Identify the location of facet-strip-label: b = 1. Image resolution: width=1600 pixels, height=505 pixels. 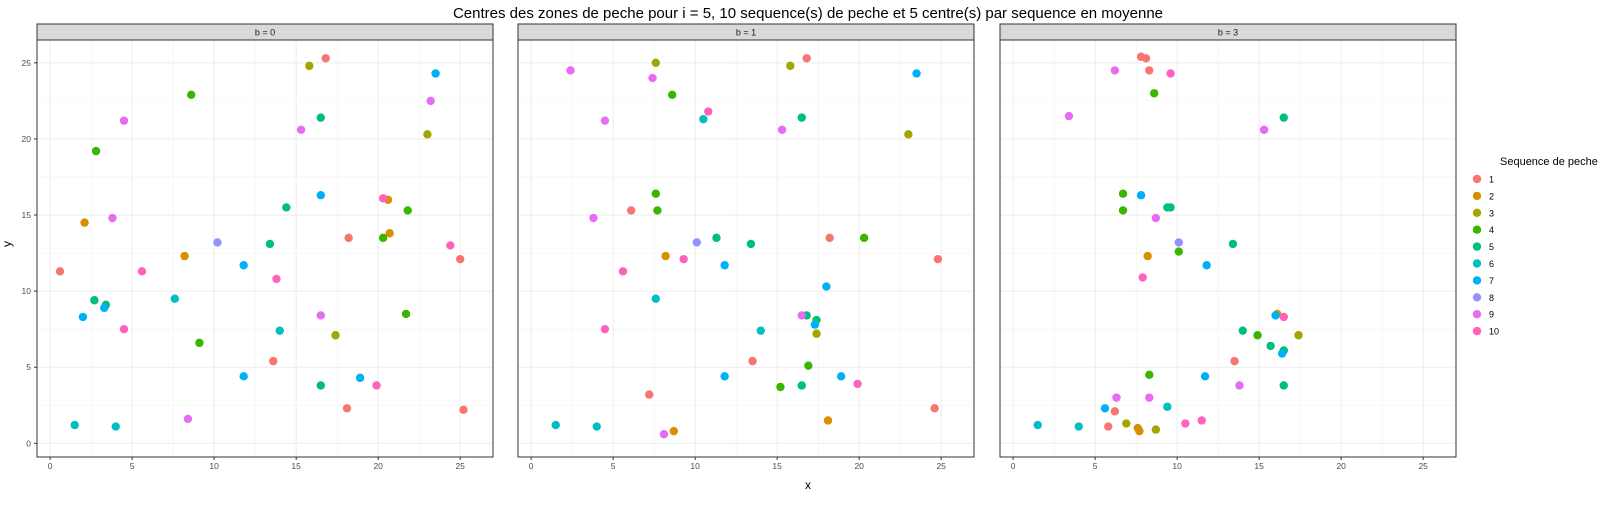
(746, 33).